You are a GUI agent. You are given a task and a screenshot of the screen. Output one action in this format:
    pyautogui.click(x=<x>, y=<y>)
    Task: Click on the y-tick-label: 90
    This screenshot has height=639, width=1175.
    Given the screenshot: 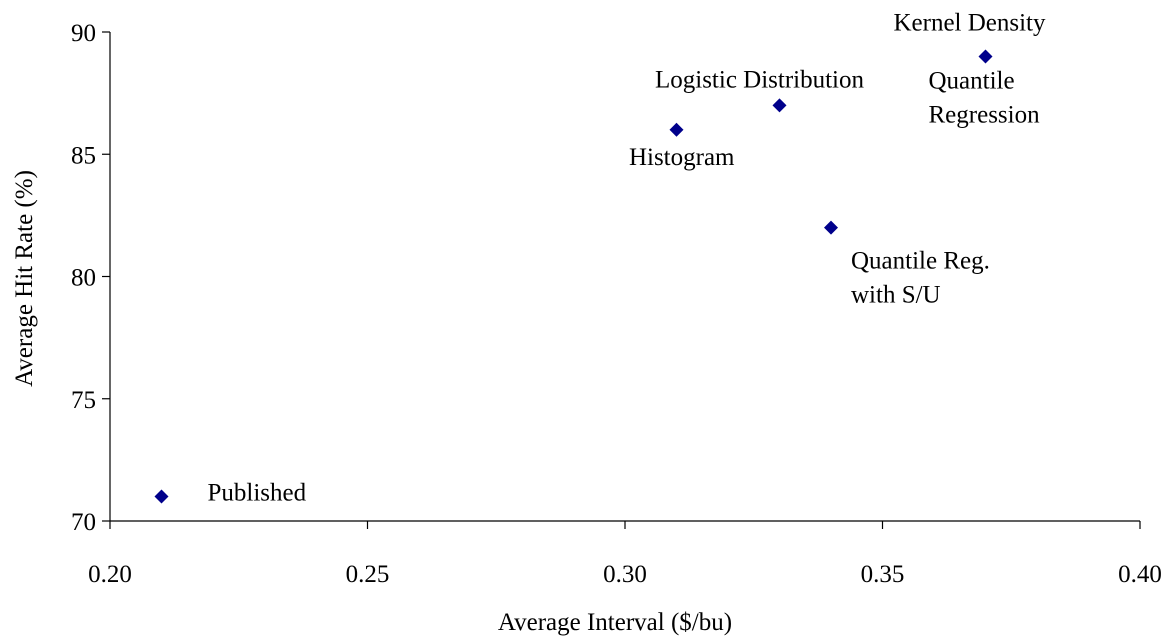 What is the action you would take?
    pyautogui.click(x=83, y=33)
    